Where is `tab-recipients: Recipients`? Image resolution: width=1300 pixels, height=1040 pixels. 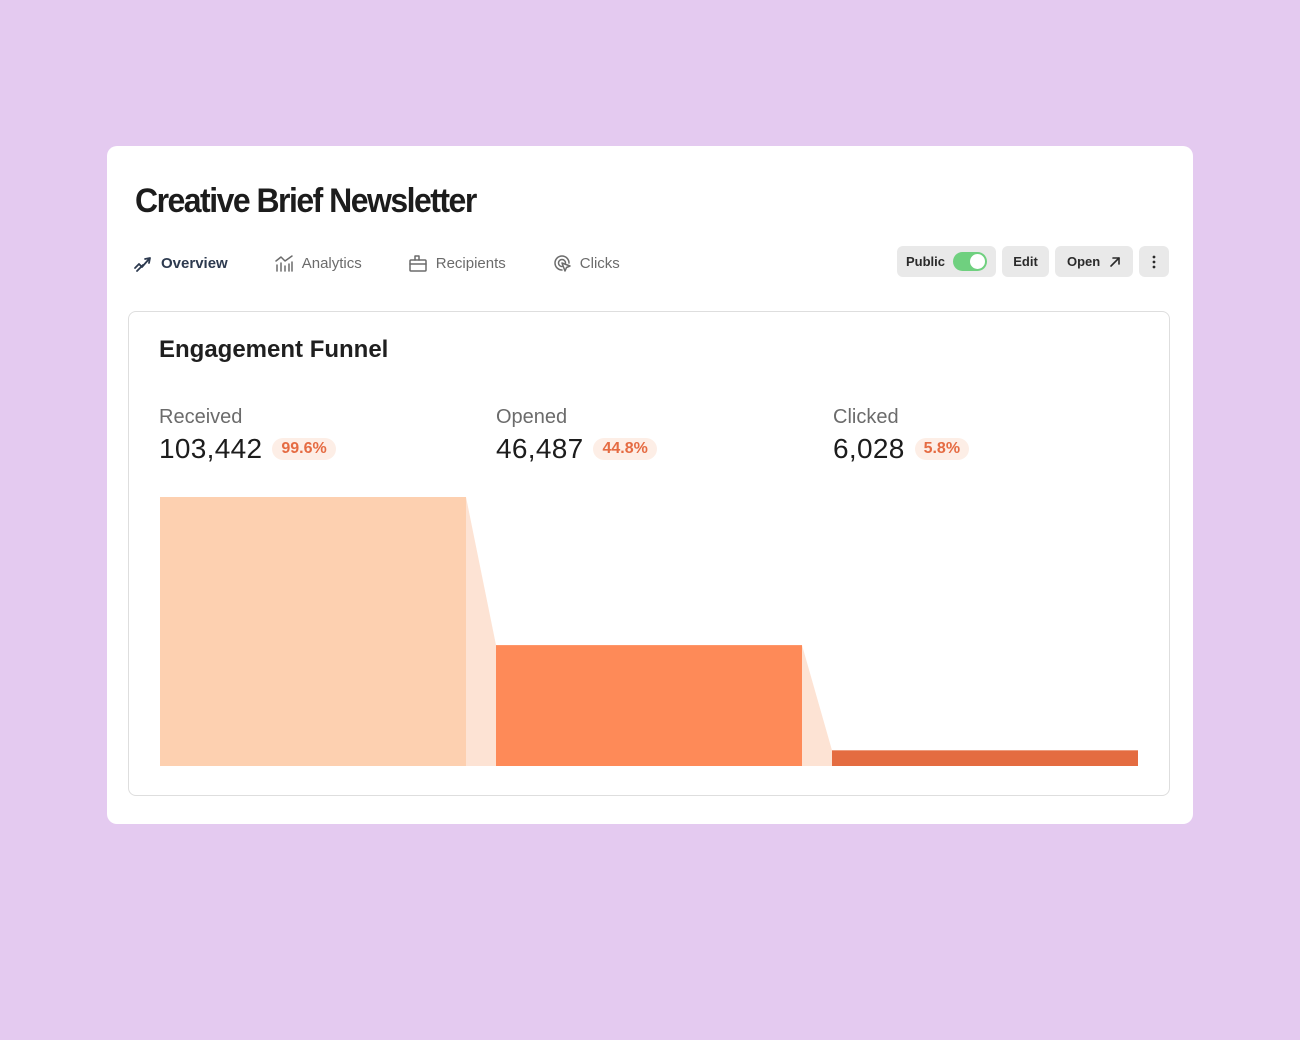
tab-recipients: Recipients is located at coordinates (457, 263).